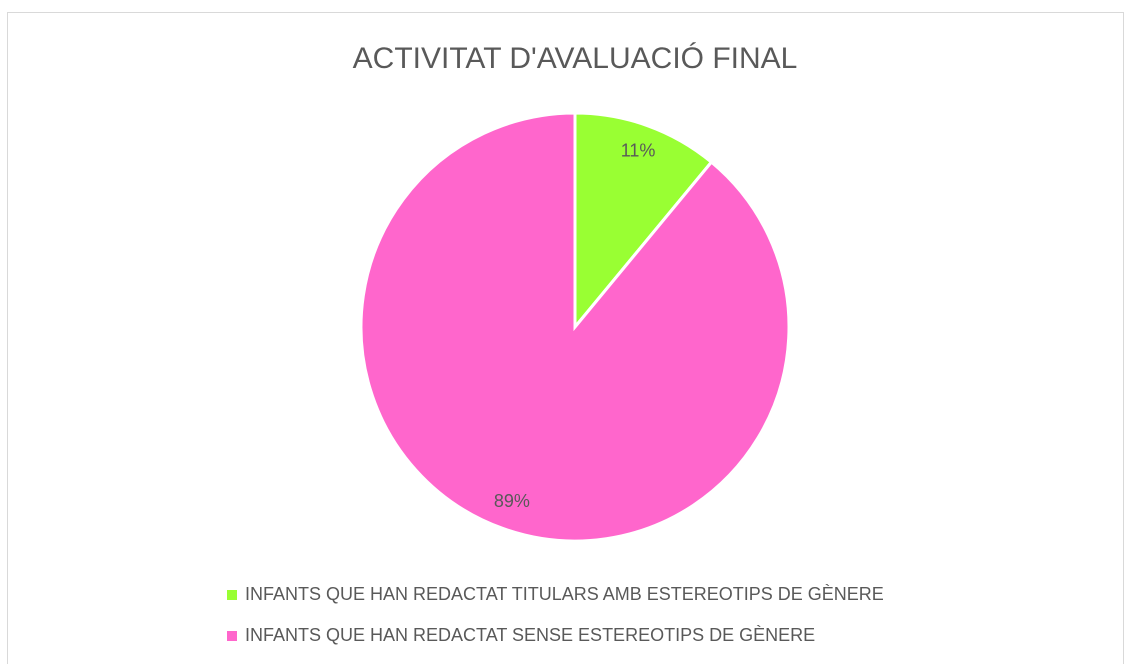 The width and height of the screenshot is (1131, 664). Describe the element at coordinates (638, 151) in the screenshot. I see `data-label: 11%` at that location.